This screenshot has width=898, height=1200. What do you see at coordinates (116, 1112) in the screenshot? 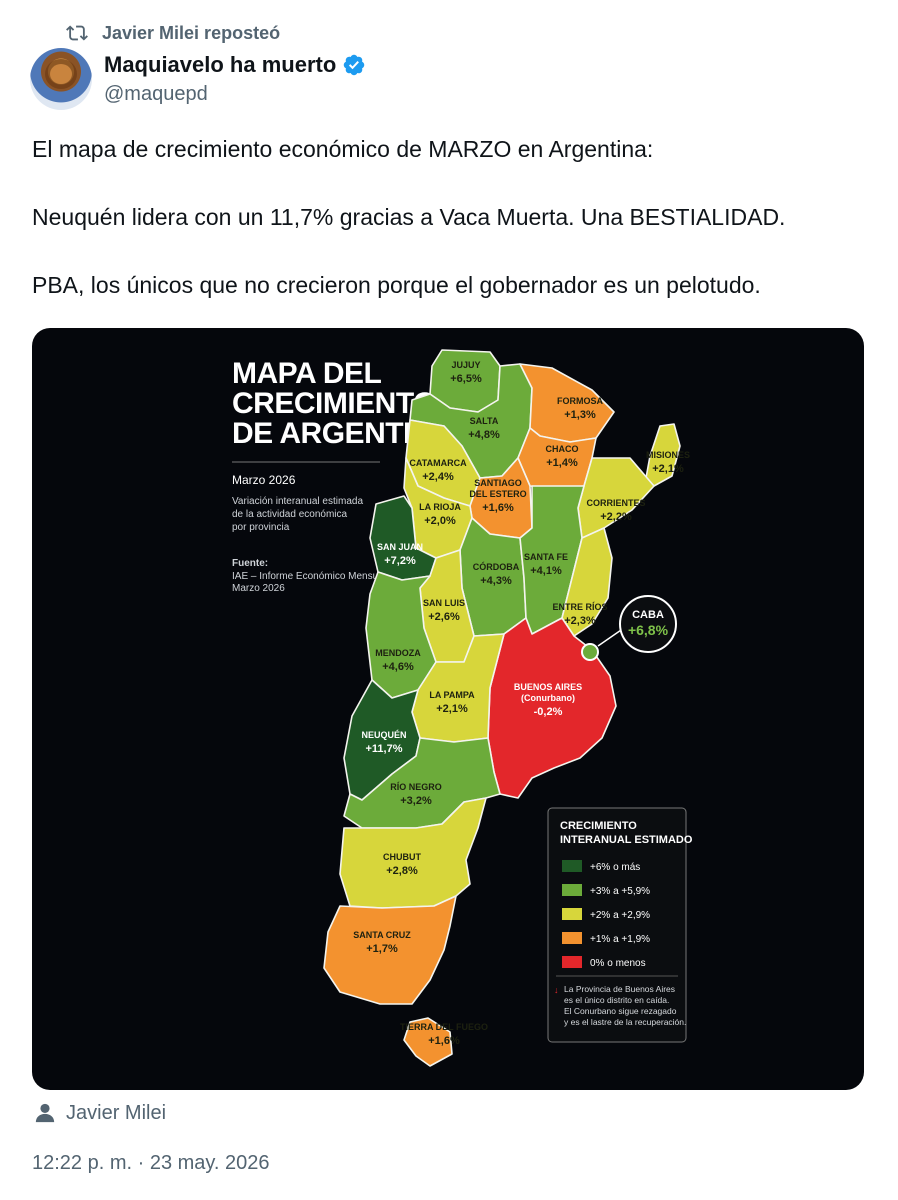
I see `tagged-user-name: Javier Milei` at bounding box center [116, 1112].